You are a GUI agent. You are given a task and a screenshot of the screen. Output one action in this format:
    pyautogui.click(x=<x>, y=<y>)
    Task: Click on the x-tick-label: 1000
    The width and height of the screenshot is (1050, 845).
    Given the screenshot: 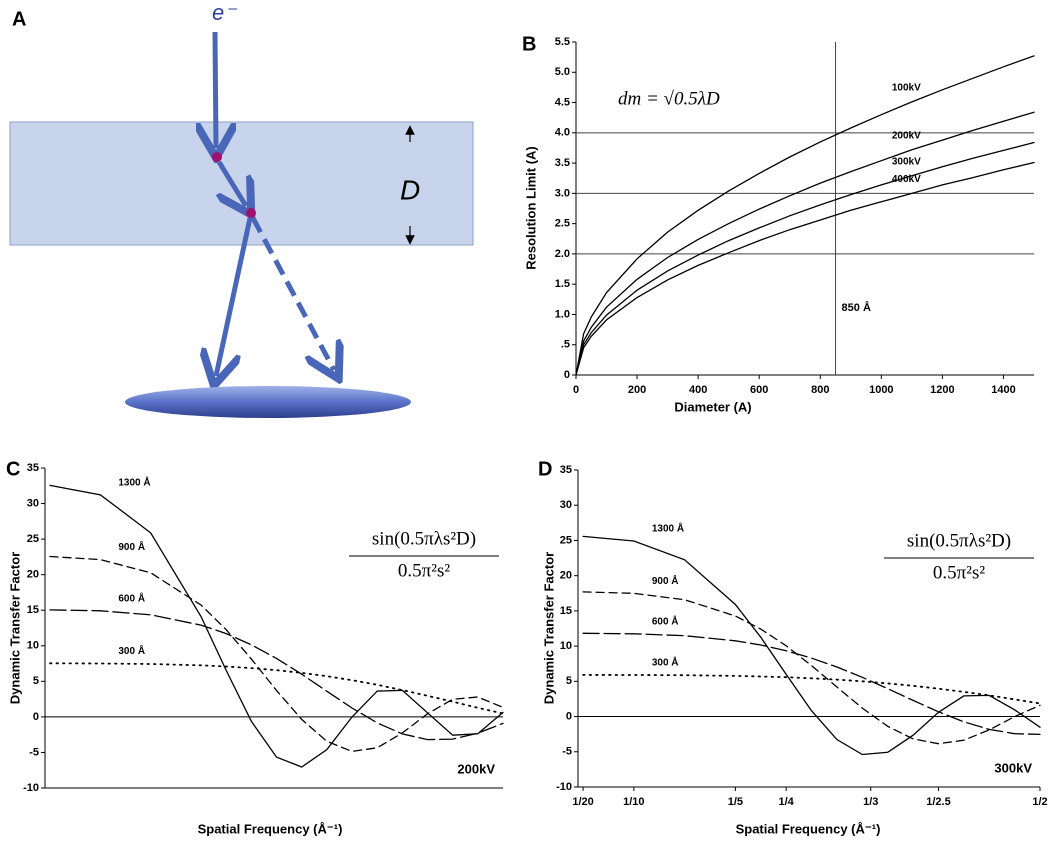 What is the action you would take?
    pyautogui.click(x=881, y=390)
    